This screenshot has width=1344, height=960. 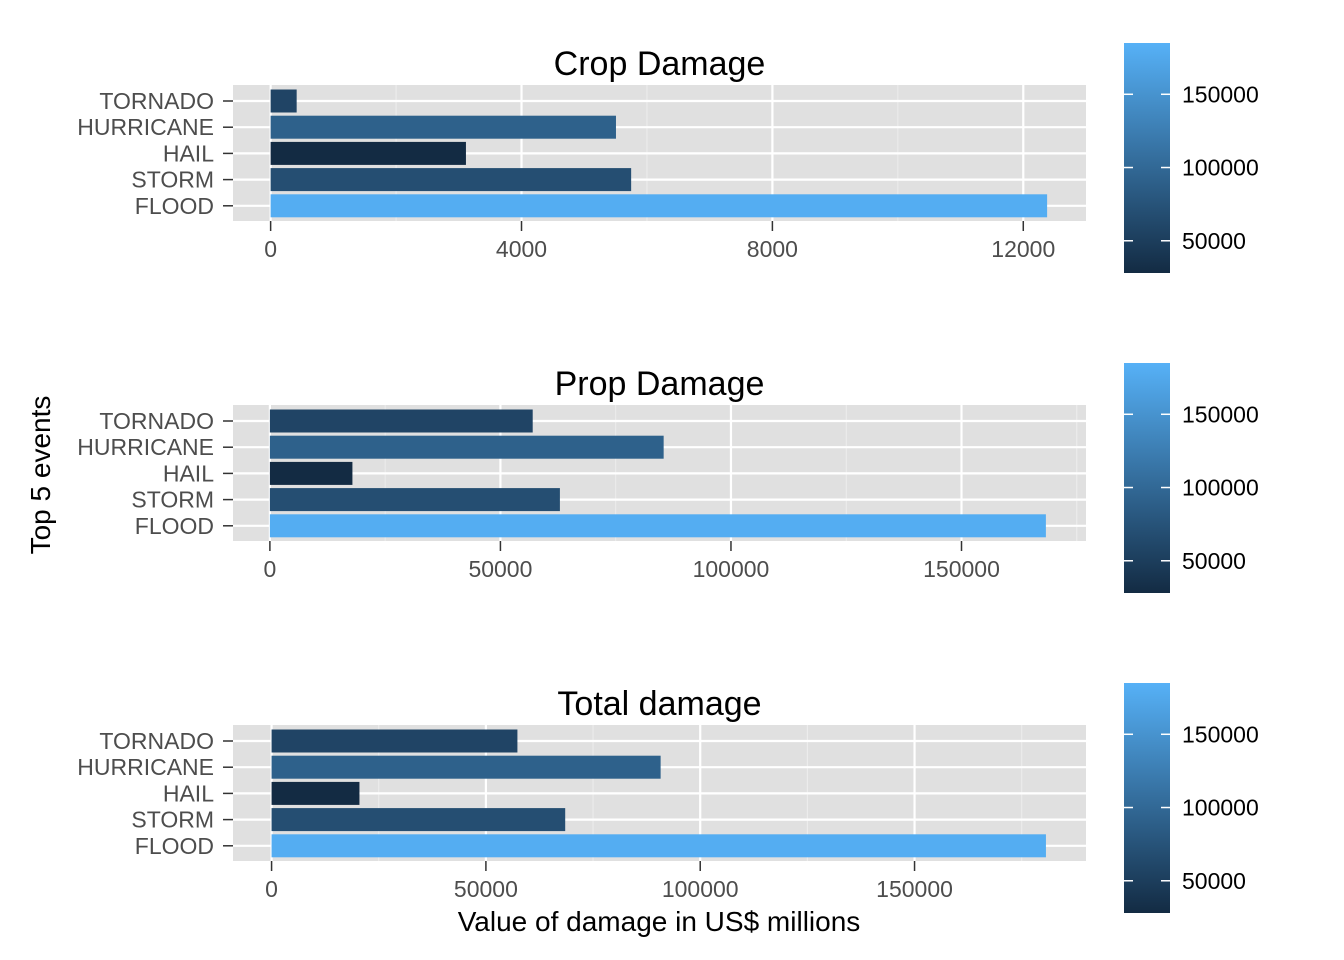 What do you see at coordinates (1023, 249) in the screenshot?
I see `x-tick-label: 12000` at bounding box center [1023, 249].